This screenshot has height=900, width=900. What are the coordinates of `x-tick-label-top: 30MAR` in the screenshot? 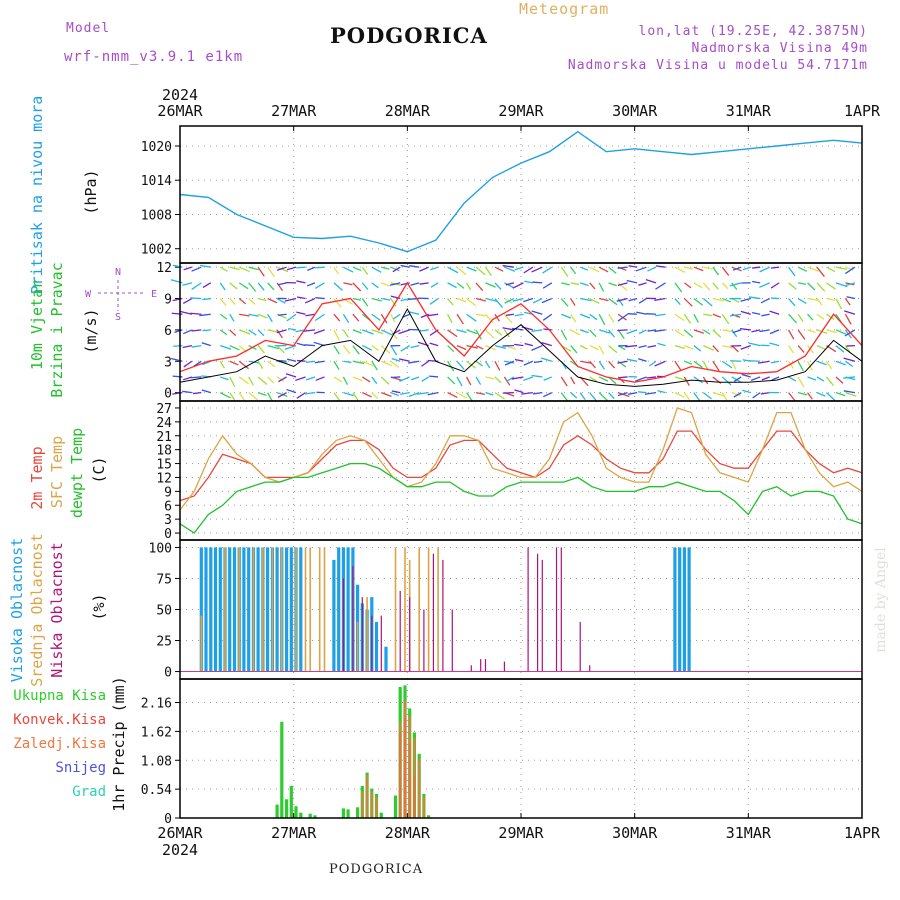 It's located at (635, 111).